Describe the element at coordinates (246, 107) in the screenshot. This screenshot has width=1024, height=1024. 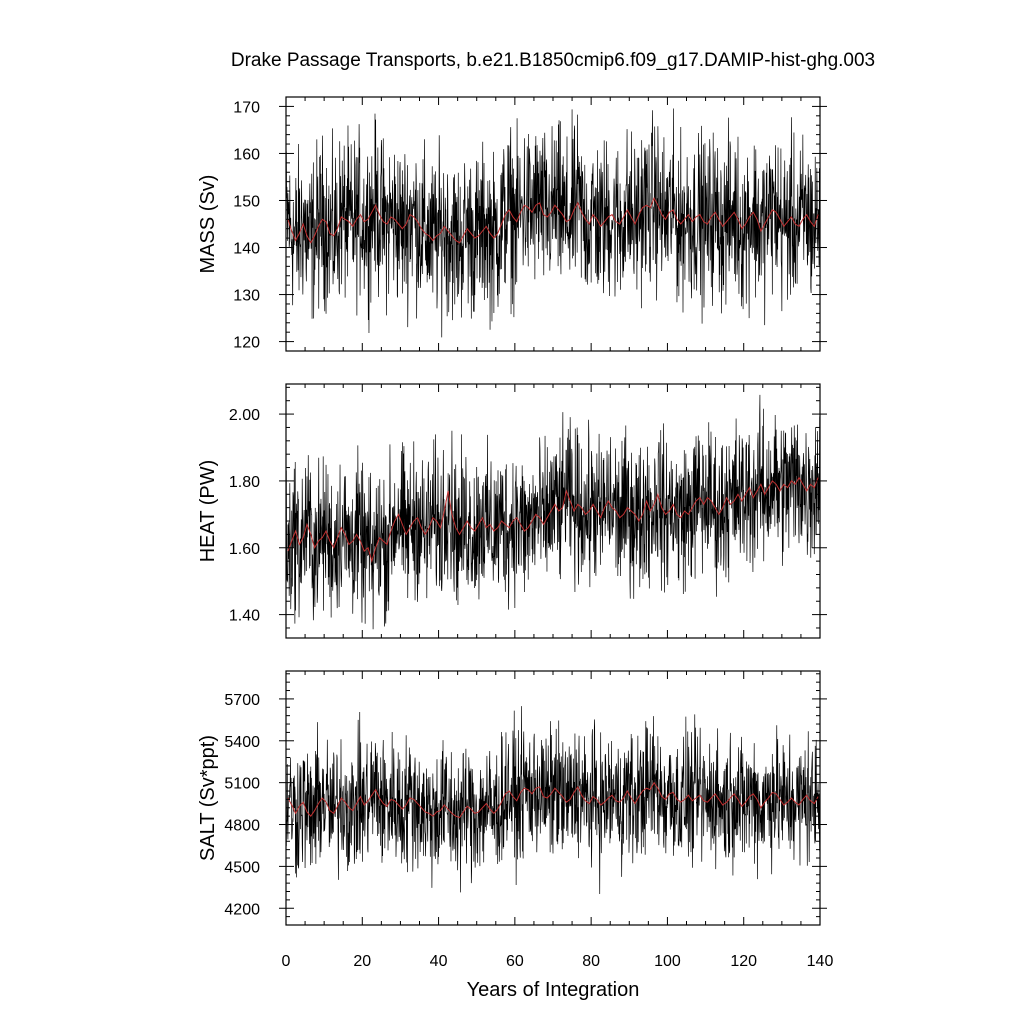
I see `y-tick-label: 170` at that location.